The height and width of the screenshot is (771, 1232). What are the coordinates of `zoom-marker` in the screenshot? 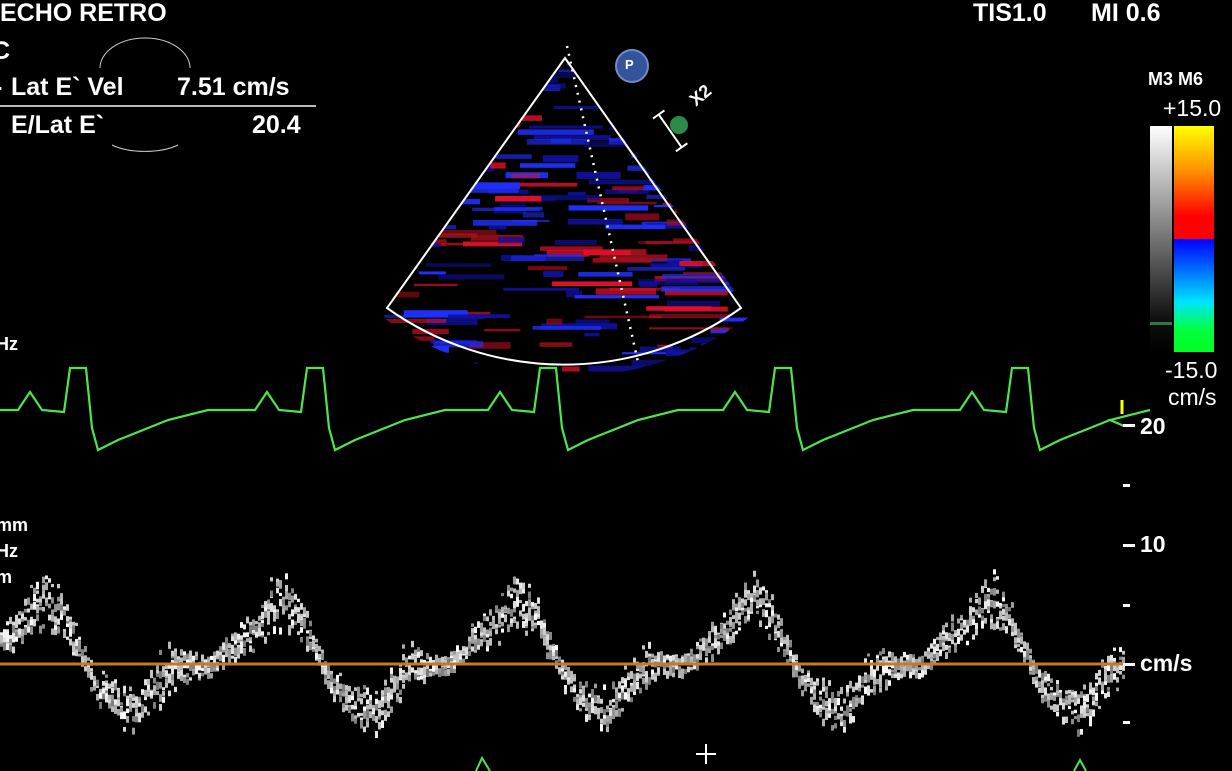 It's located at (670, 131).